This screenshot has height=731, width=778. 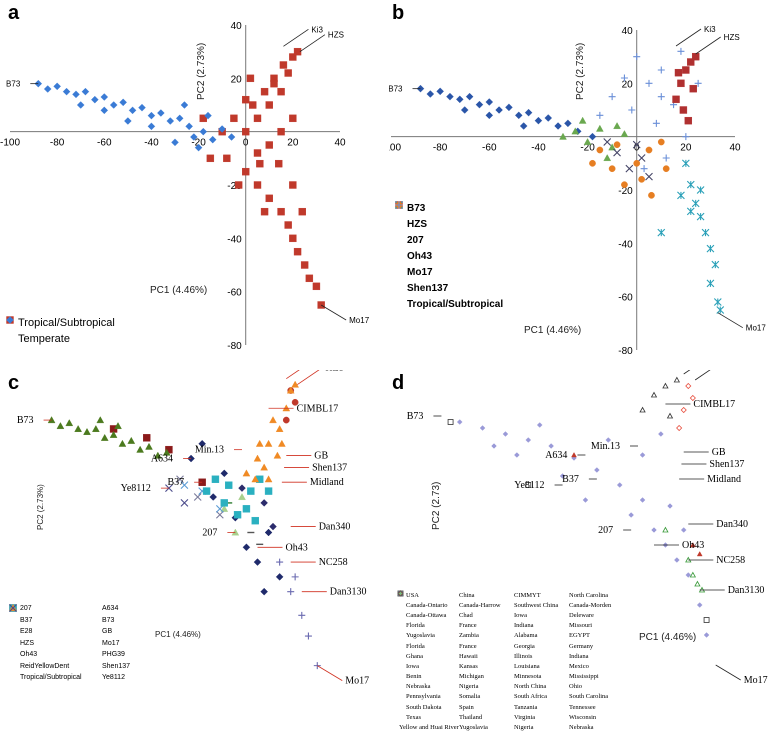 I want to click on annotation-label: A634, so click(x=556, y=455).